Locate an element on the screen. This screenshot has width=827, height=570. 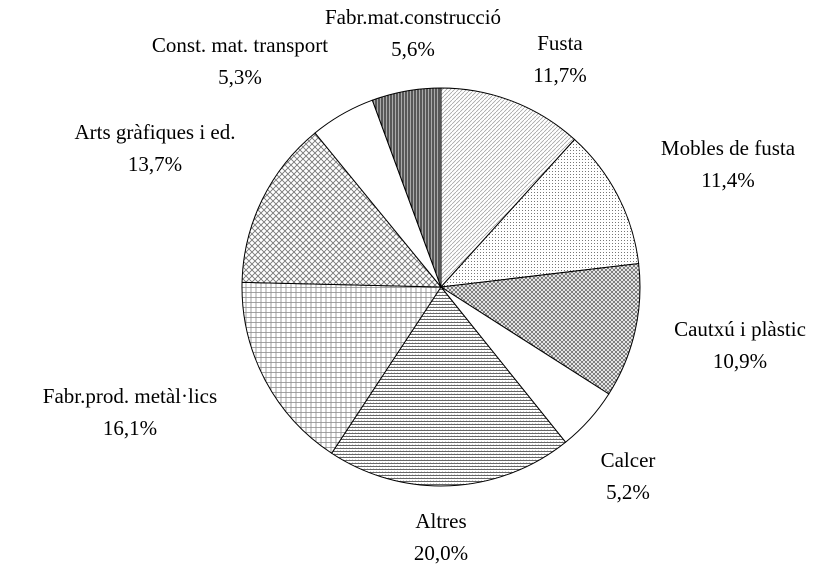
slice-label: Cautxú i plàstic is located at coordinates (740, 329).